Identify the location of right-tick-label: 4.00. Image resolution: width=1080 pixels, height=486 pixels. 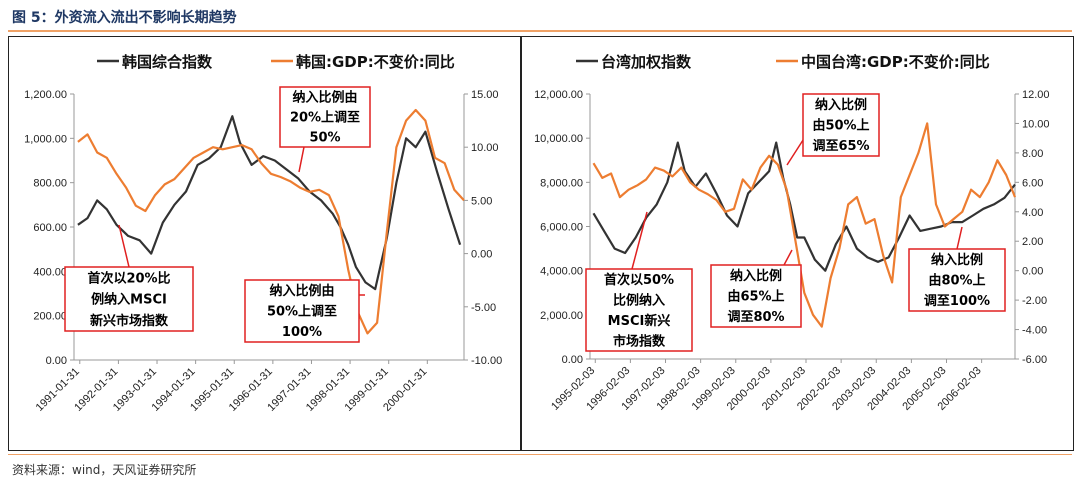
(1032, 213).